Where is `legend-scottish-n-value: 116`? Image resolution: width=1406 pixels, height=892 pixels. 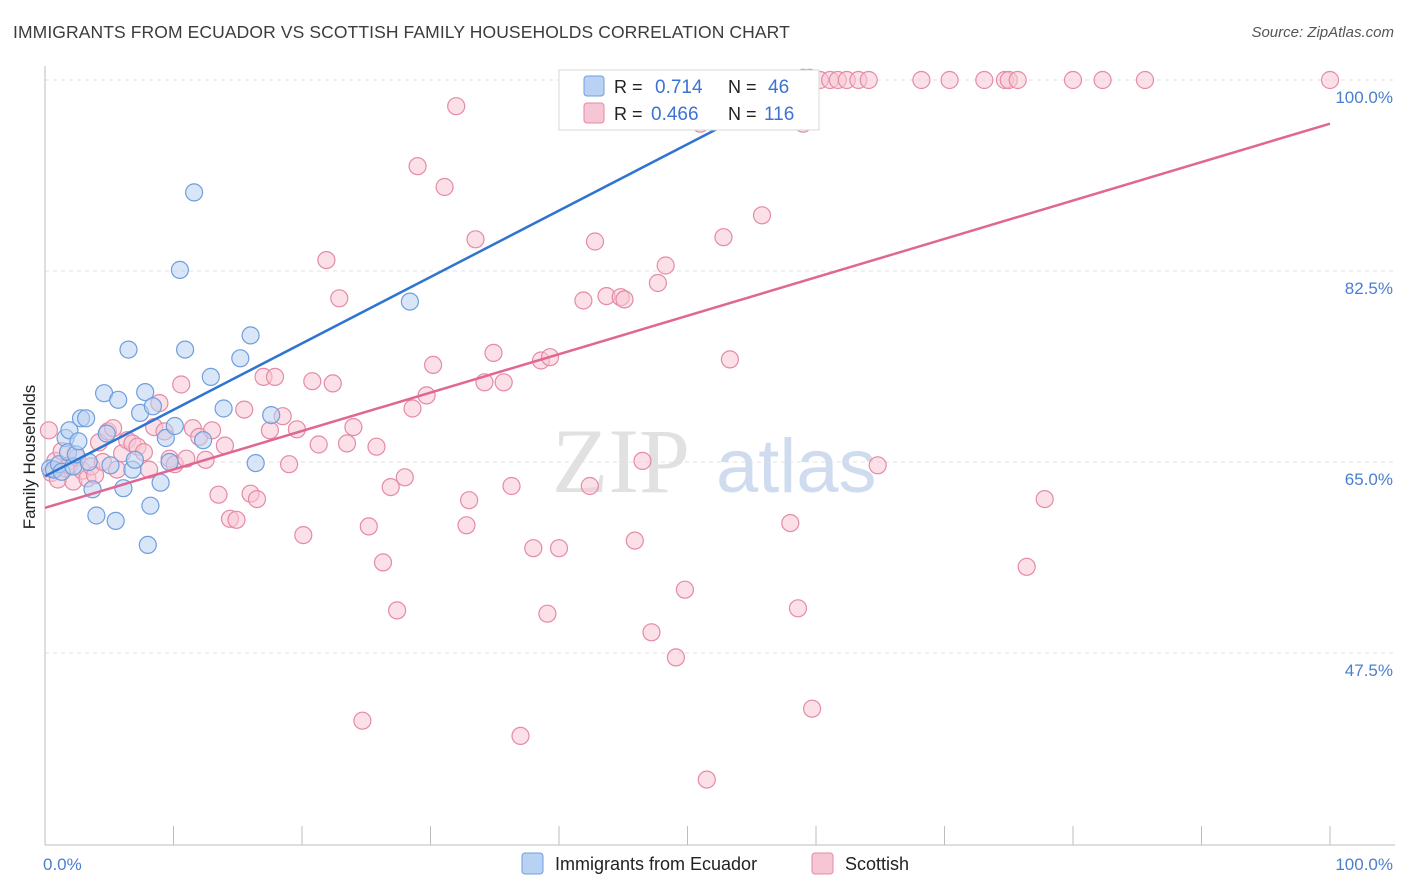
legend-scottish-n-value: 116 is located at coordinates (779, 114).